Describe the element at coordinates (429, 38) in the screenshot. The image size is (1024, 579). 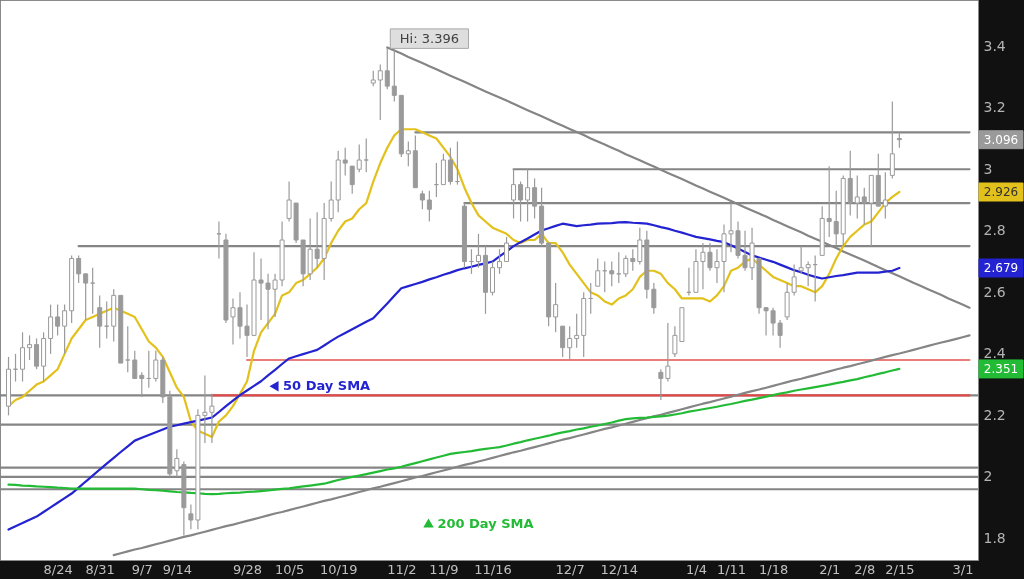
I see `annotation: Hi: 3.396` at that location.